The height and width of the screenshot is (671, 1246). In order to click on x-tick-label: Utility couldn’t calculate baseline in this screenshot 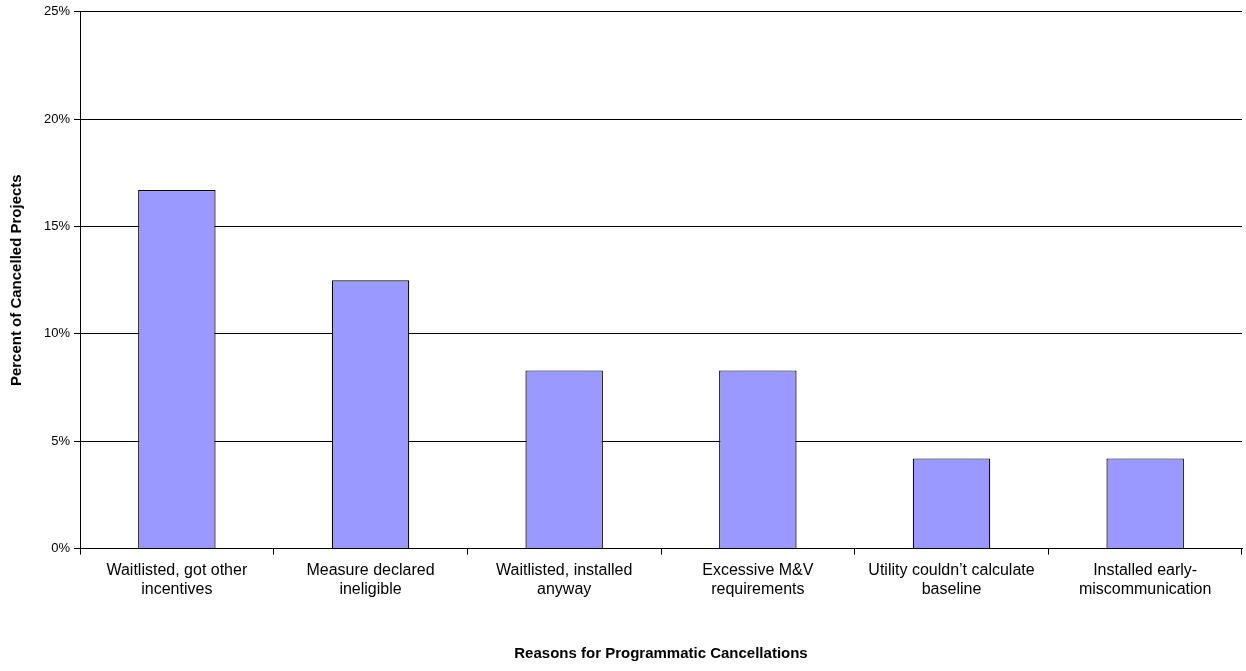, I will do `click(951, 578)`.